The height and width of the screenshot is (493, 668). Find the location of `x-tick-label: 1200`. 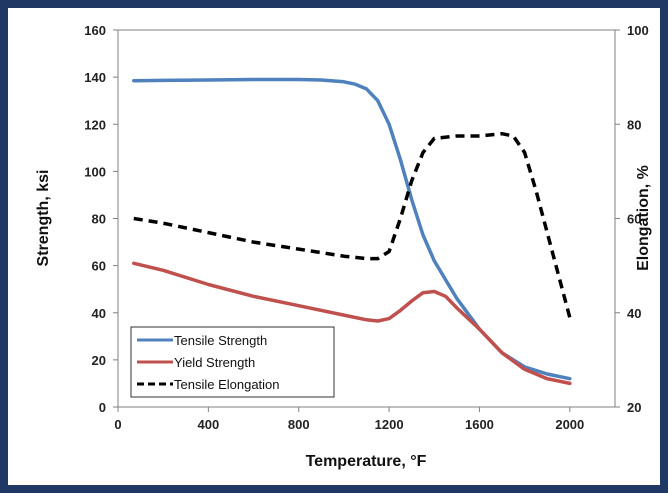

x-tick-label: 1200 is located at coordinates (389, 424).